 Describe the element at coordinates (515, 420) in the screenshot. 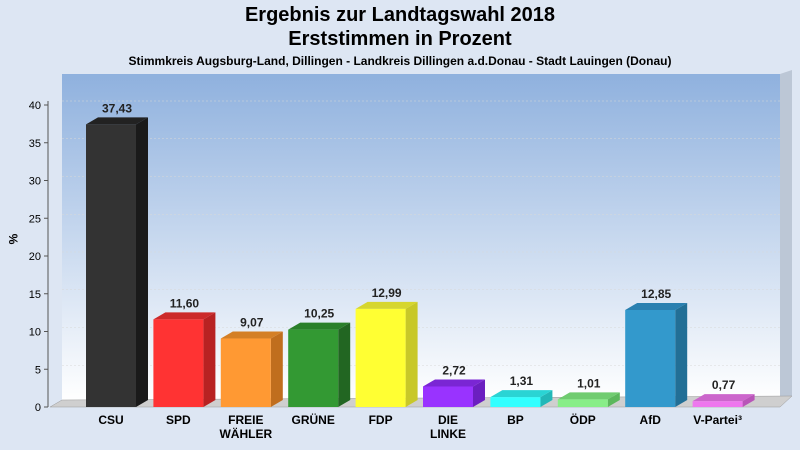

I see `x-tick-label: BP` at that location.